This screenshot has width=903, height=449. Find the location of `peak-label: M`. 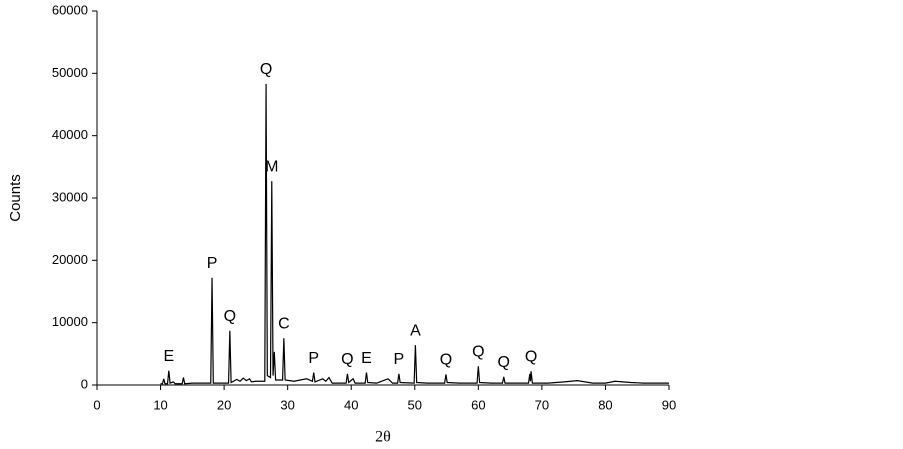

peak-label: M is located at coordinates (271, 166).